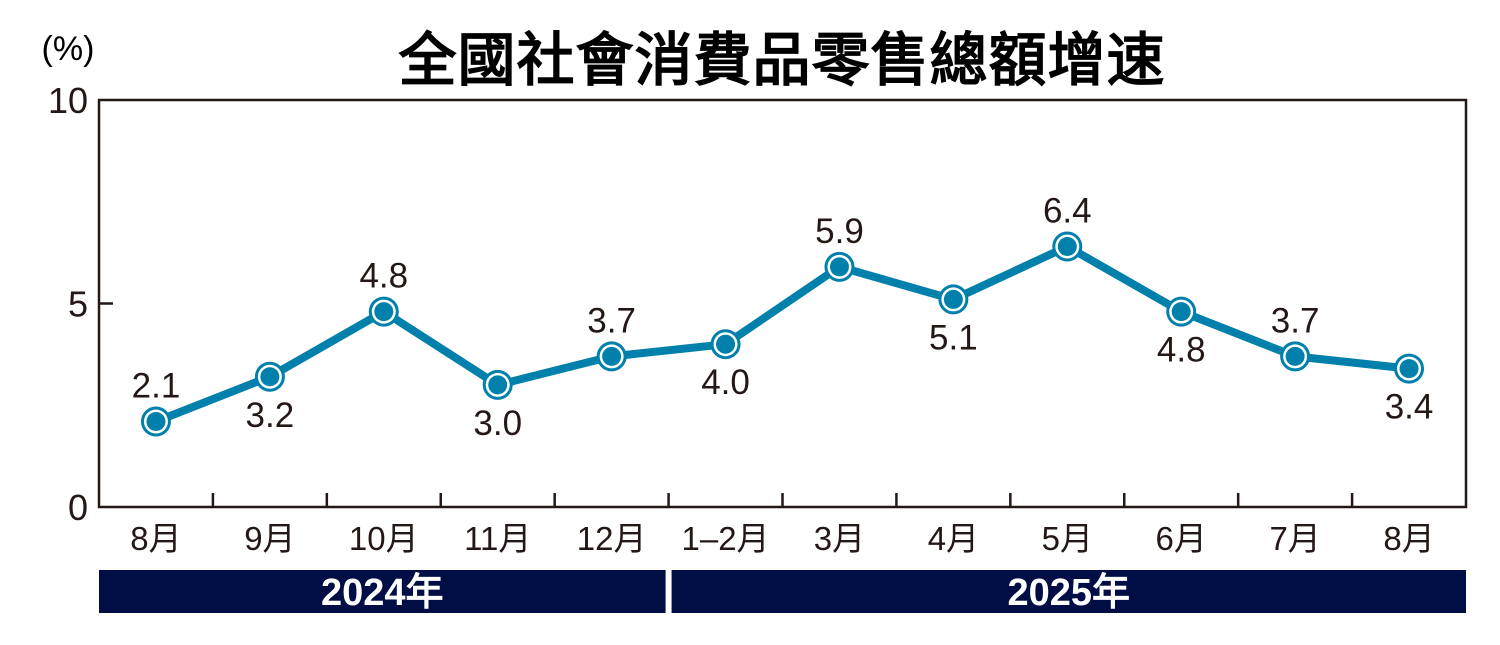 This screenshot has height=645, width=1500. Describe the element at coordinates (269, 538) in the screenshot. I see `x-tick-label: 9月` at that location.